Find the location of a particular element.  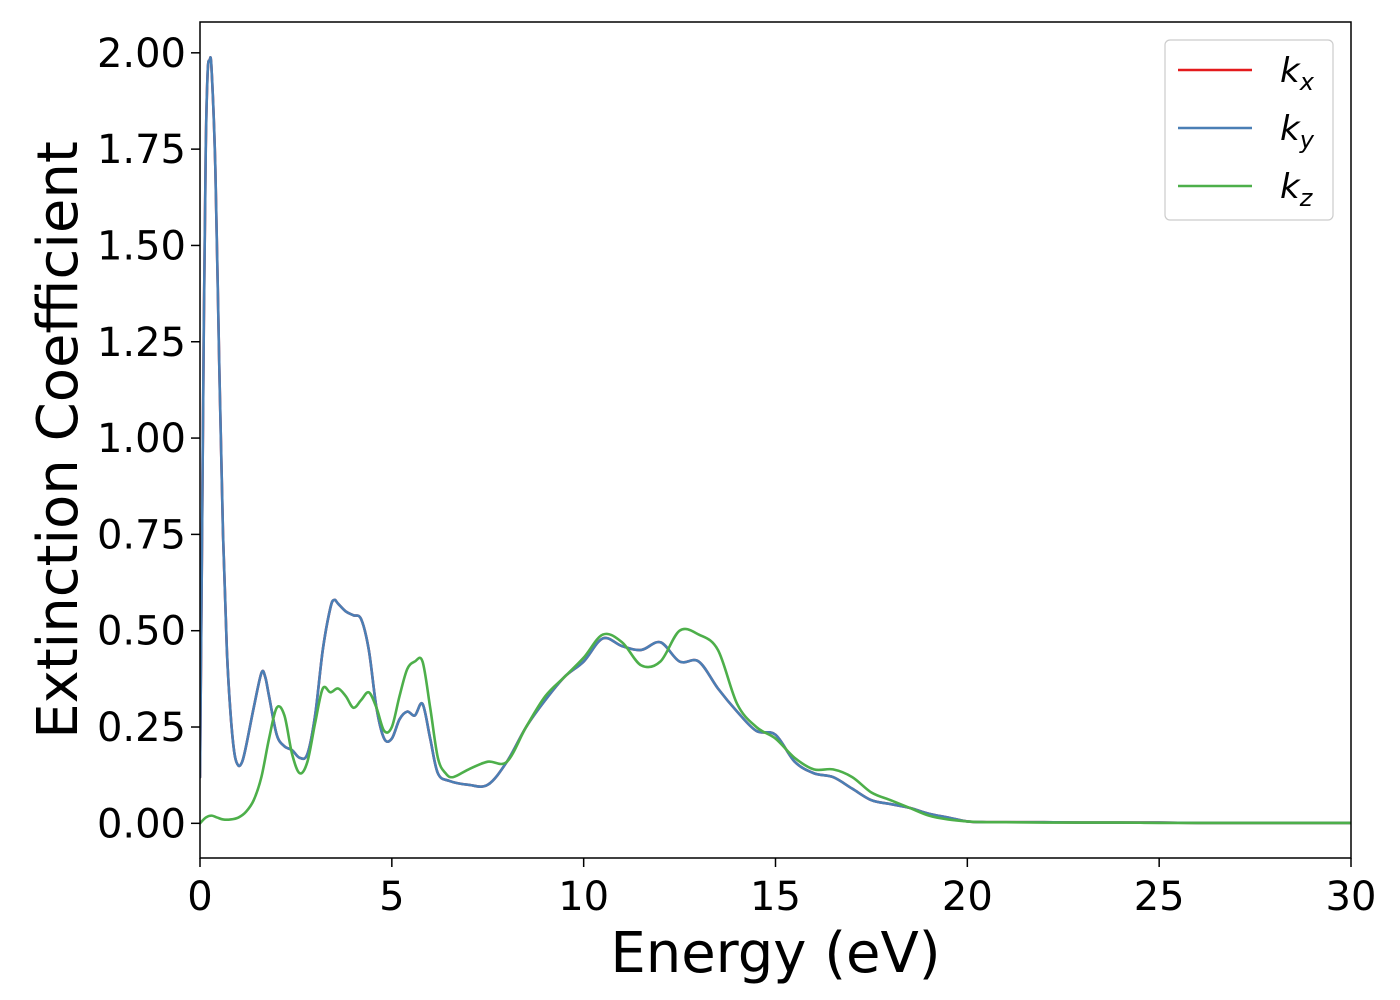

y-axis-label: Extinction Coefficient is located at coordinates (58, 440).